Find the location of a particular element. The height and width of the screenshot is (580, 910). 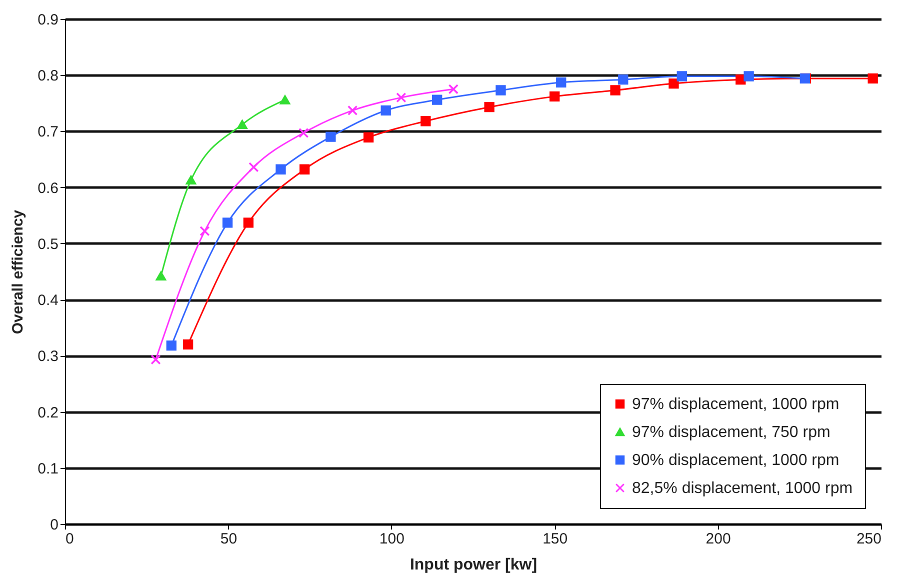

legend-label: 82,5% displacement, 1000 rpm is located at coordinates (742, 488).